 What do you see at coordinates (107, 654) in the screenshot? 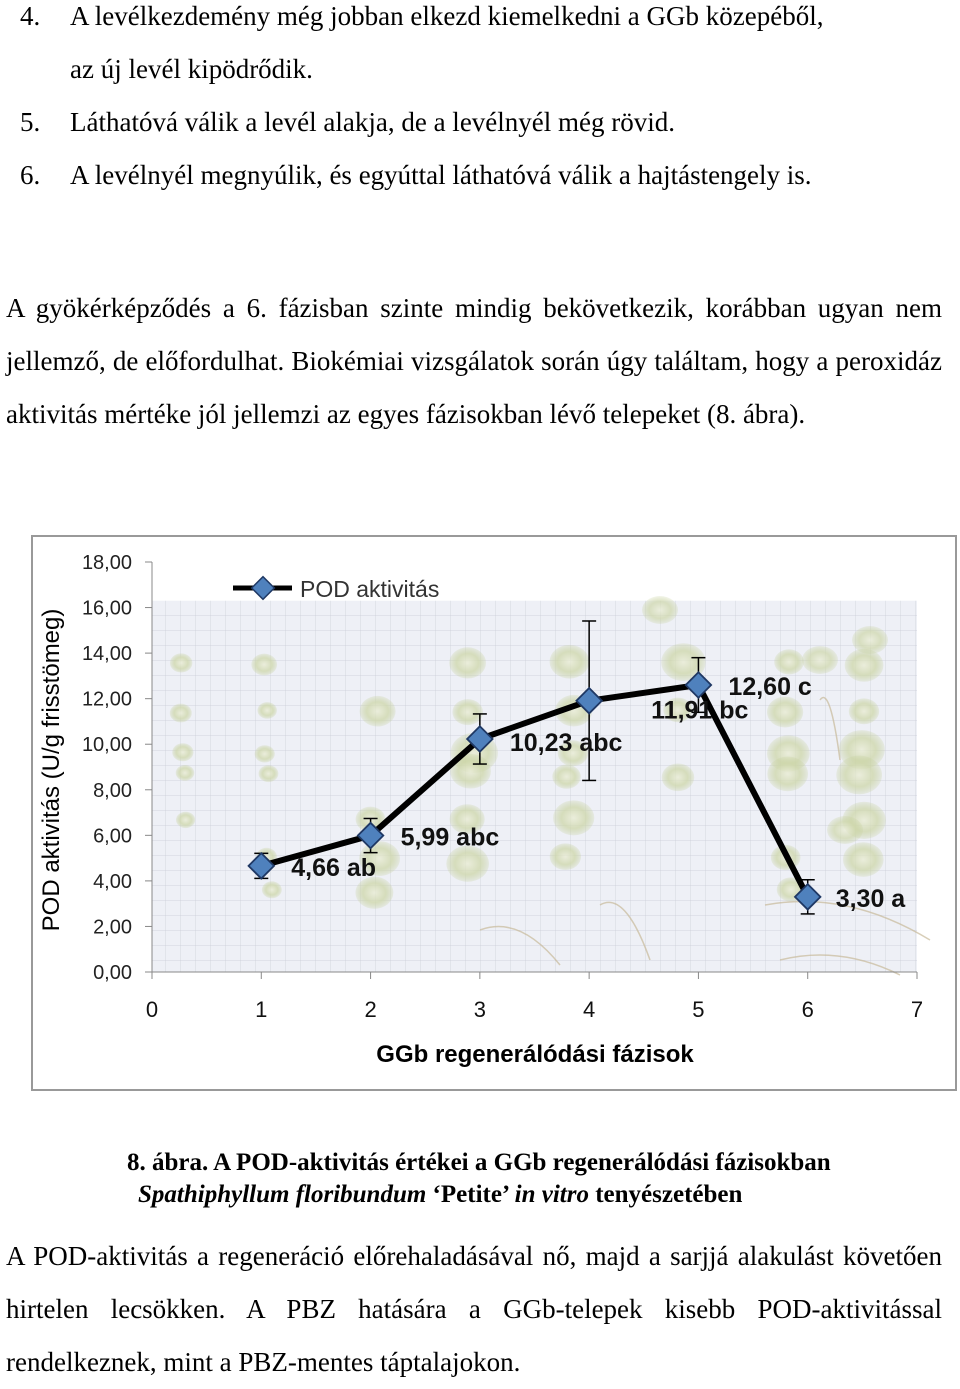
I see `y-tick-label: 14,00` at bounding box center [107, 654].